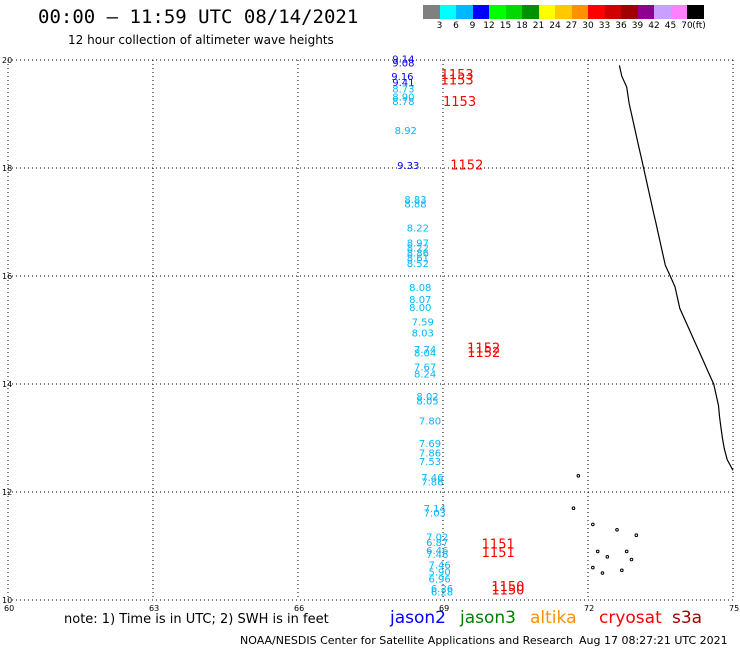 The height and width of the screenshot is (650, 740). Describe the element at coordinates (637, 26) in the screenshot. I see `legend-label: 39` at that location.